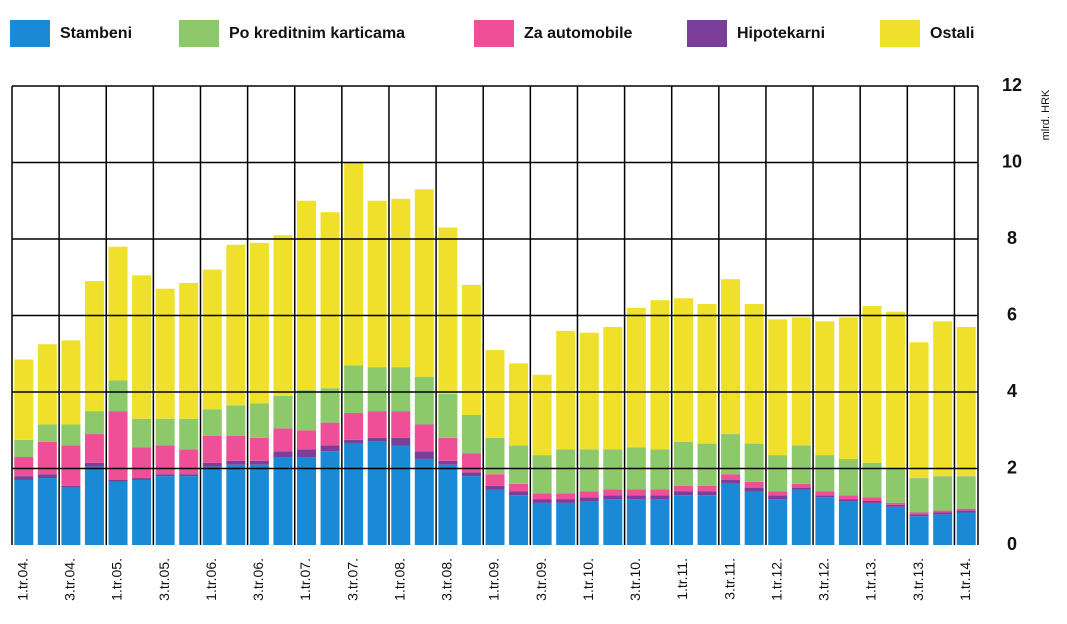 The image size is (1067, 624). I want to click on y-tick-label: 6, so click(1012, 314).